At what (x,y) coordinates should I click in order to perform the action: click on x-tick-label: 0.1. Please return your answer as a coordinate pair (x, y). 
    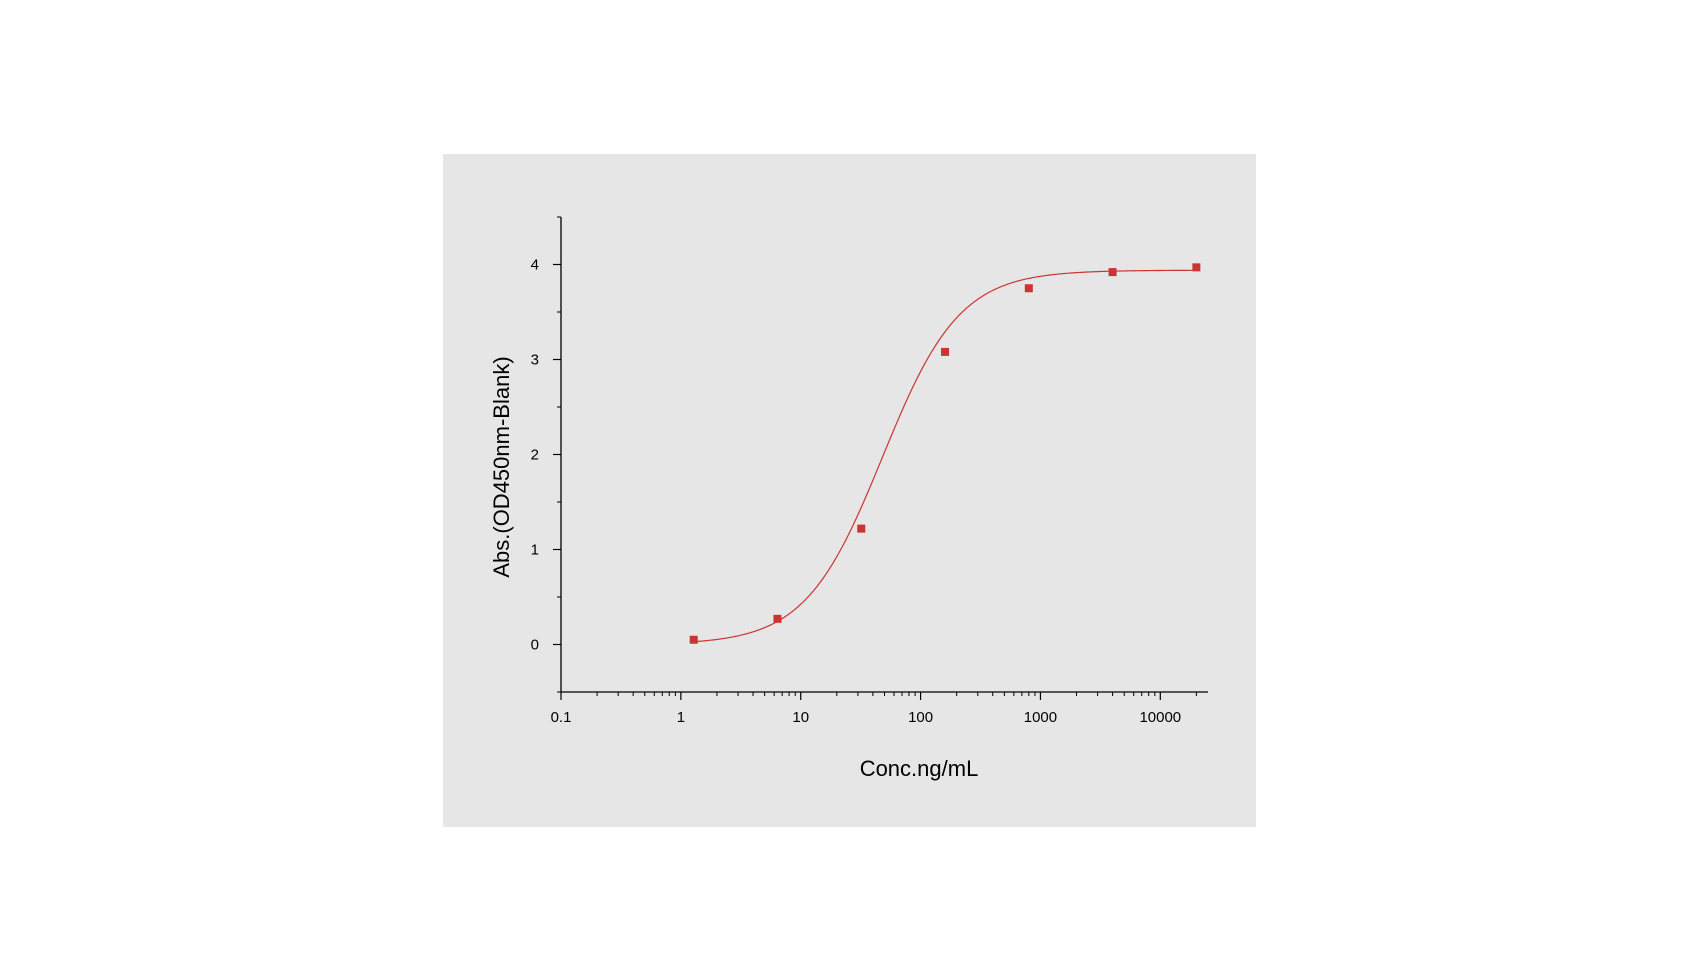
    Looking at the image, I should click on (561, 717).